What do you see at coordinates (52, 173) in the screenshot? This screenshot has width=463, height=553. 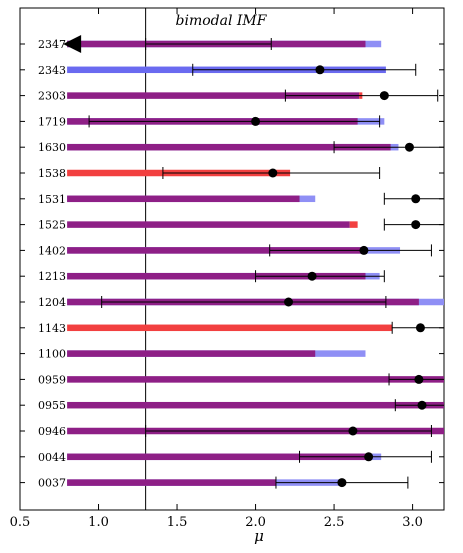 I see `row-label: 1538` at bounding box center [52, 173].